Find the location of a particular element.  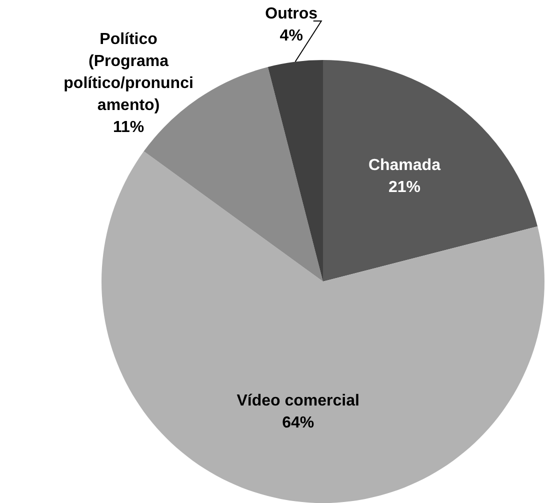

slice-label: Vídeo comercial is located at coordinates (298, 401).